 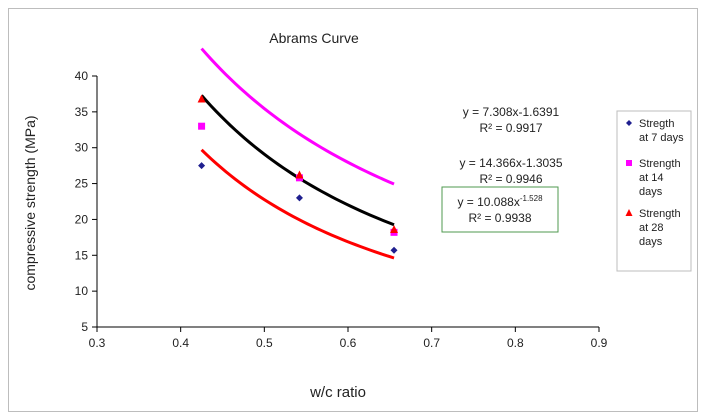 What do you see at coordinates (651, 178) in the screenshot?
I see `legend-label: at 14` at bounding box center [651, 178].